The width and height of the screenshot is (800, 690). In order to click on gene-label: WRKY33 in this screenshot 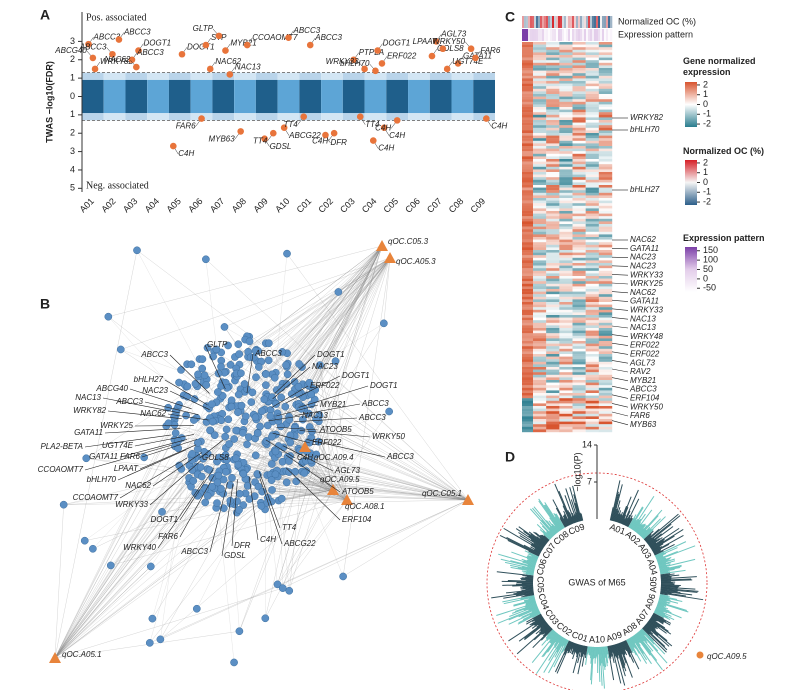, I will do `click(342, 61)`.